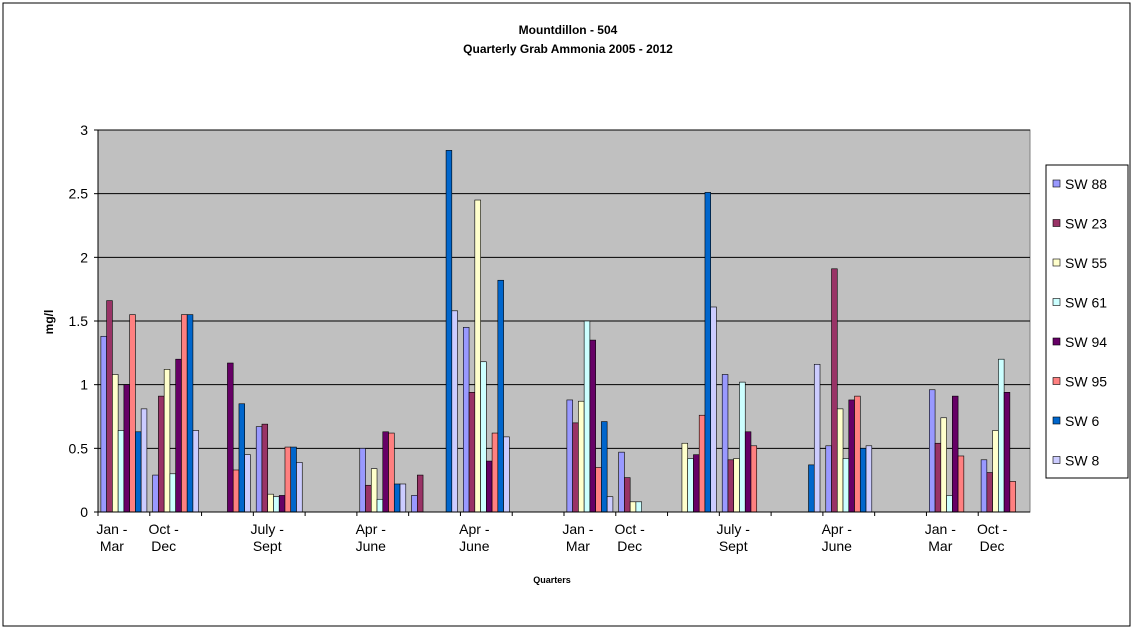  What do you see at coordinates (1086, 303) in the screenshot?
I see `legend-label: SW 61` at bounding box center [1086, 303].